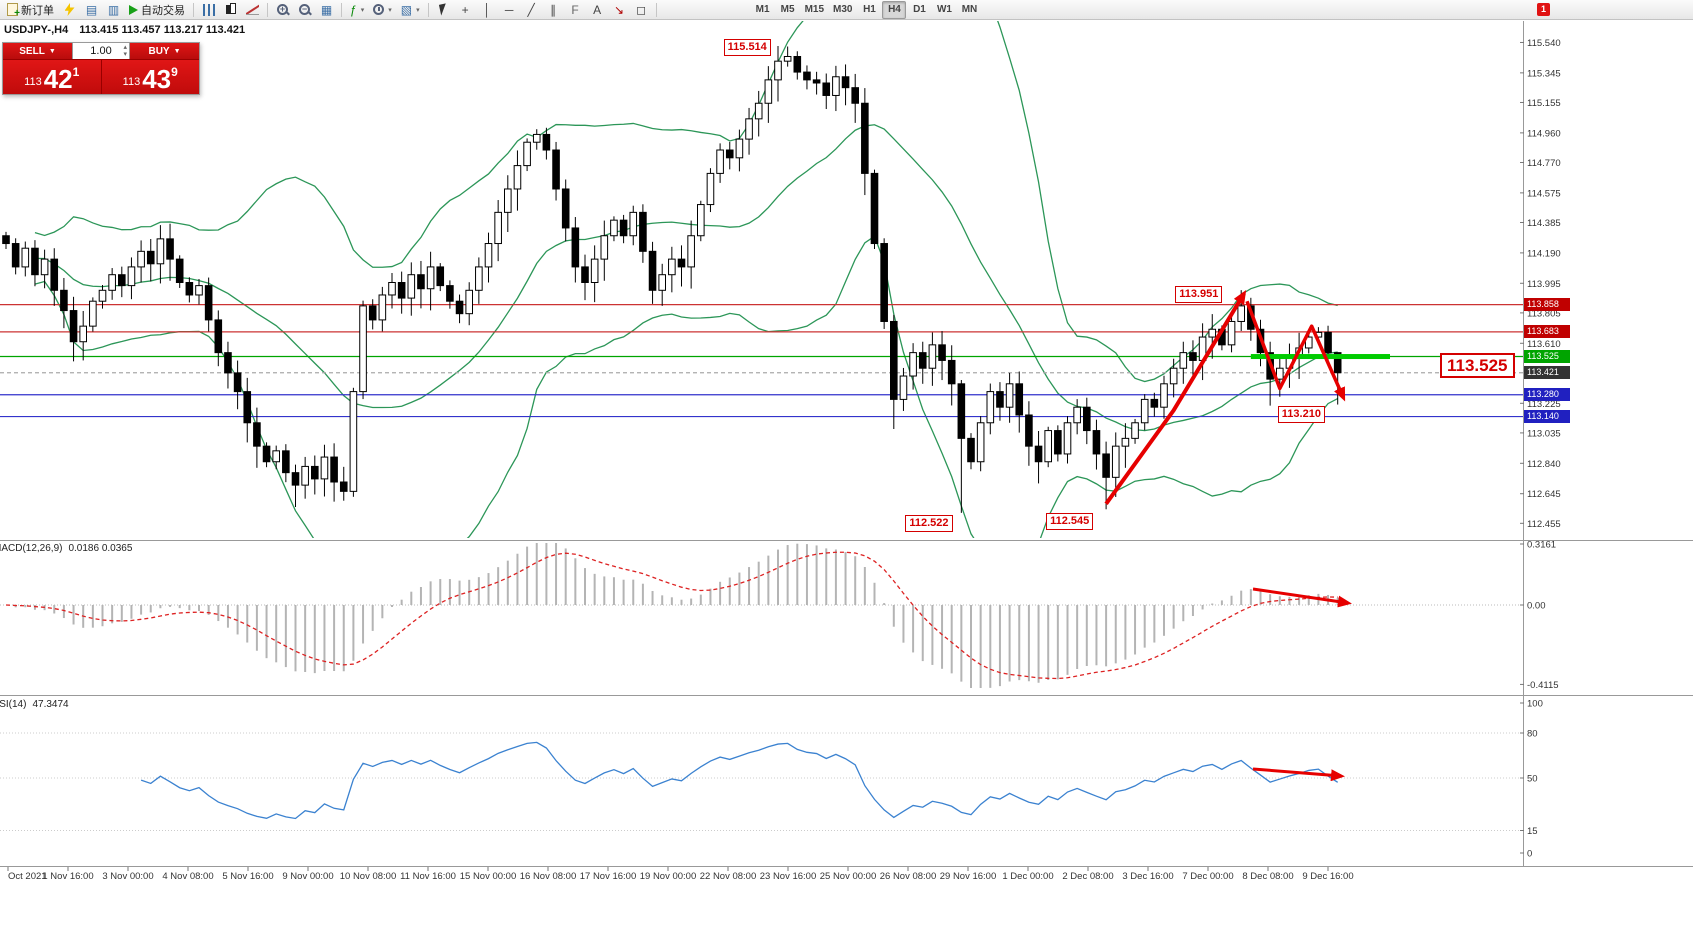 The image size is (1693, 941). I want to click on svg-text: 114.770, so click(1544, 163).